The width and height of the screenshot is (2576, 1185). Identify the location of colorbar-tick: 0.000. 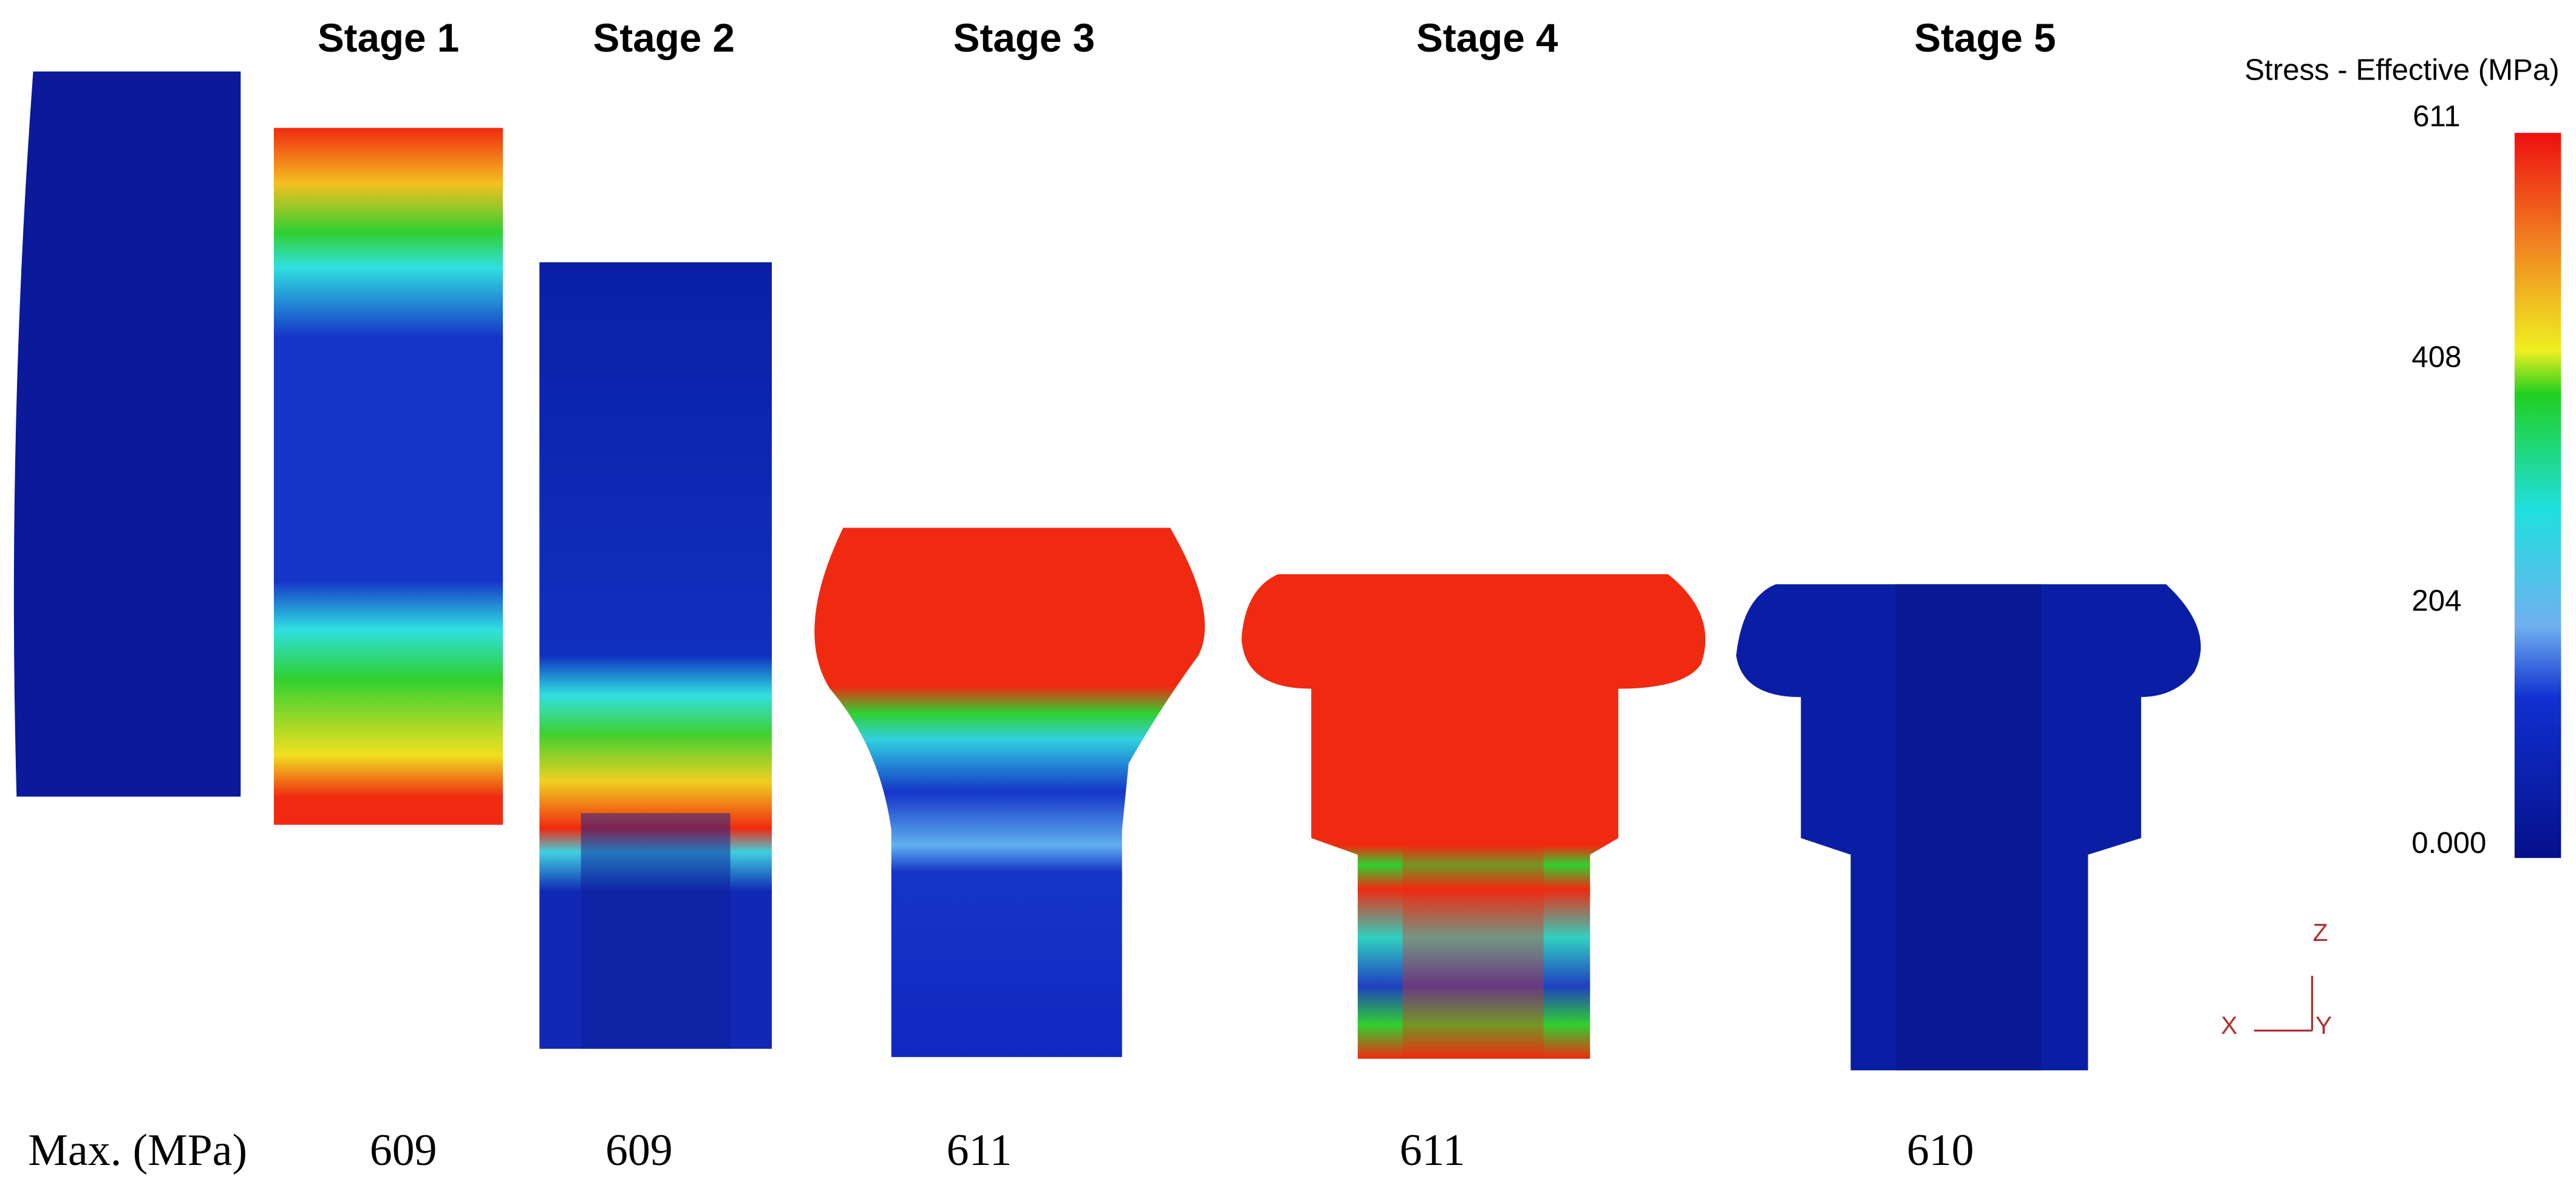
(2449, 843).